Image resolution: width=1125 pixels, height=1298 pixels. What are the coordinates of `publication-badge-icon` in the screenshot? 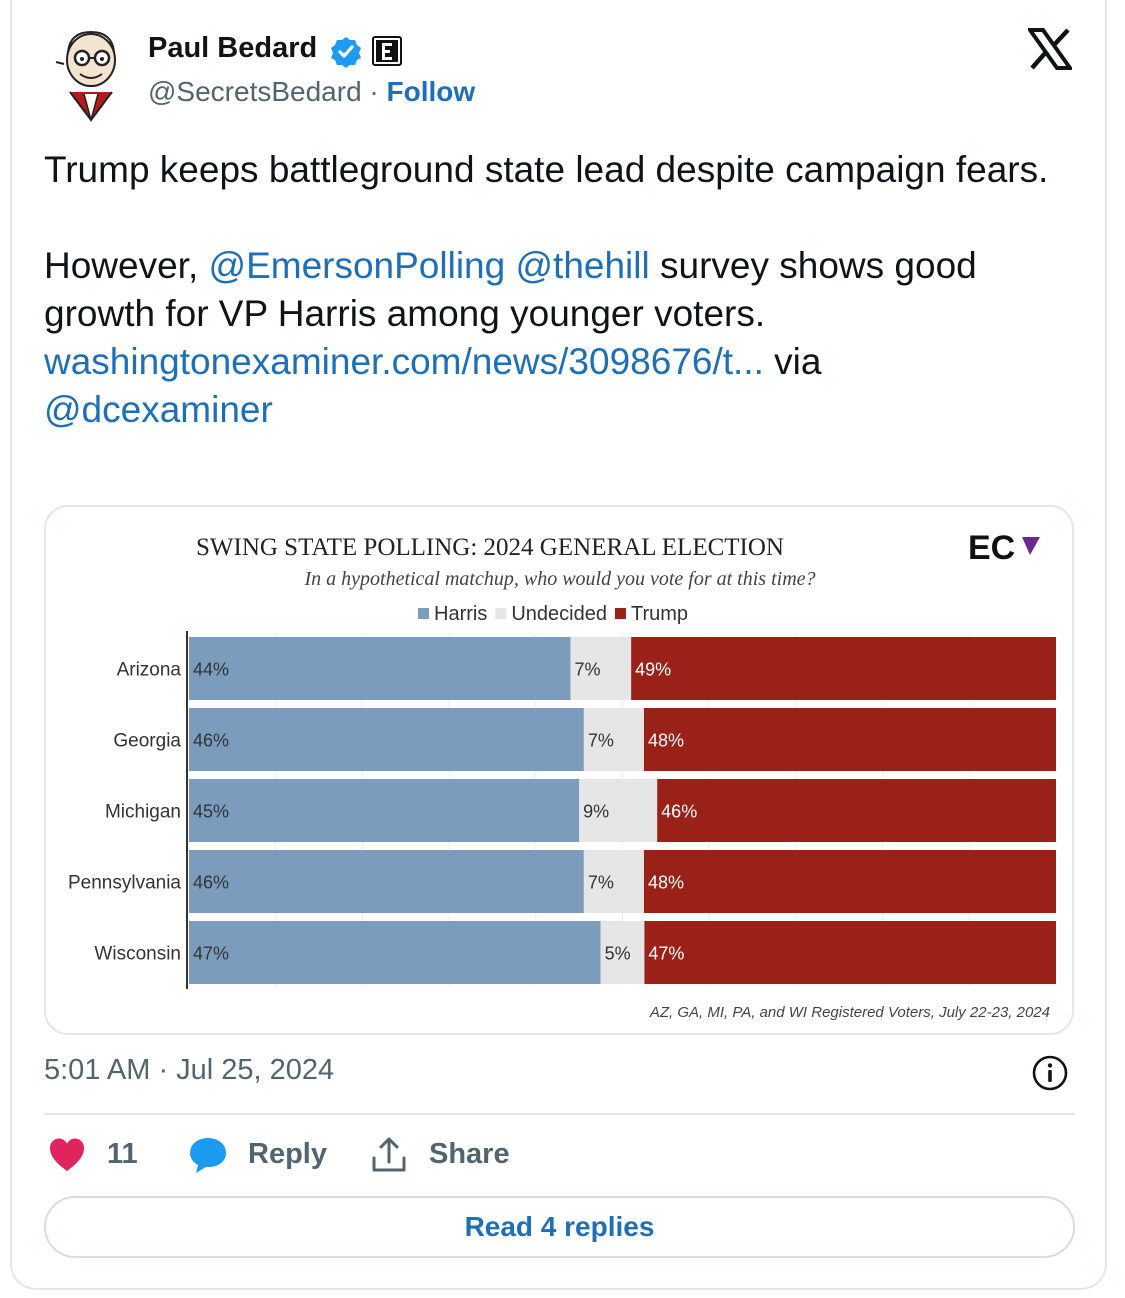 It's located at (387, 51).